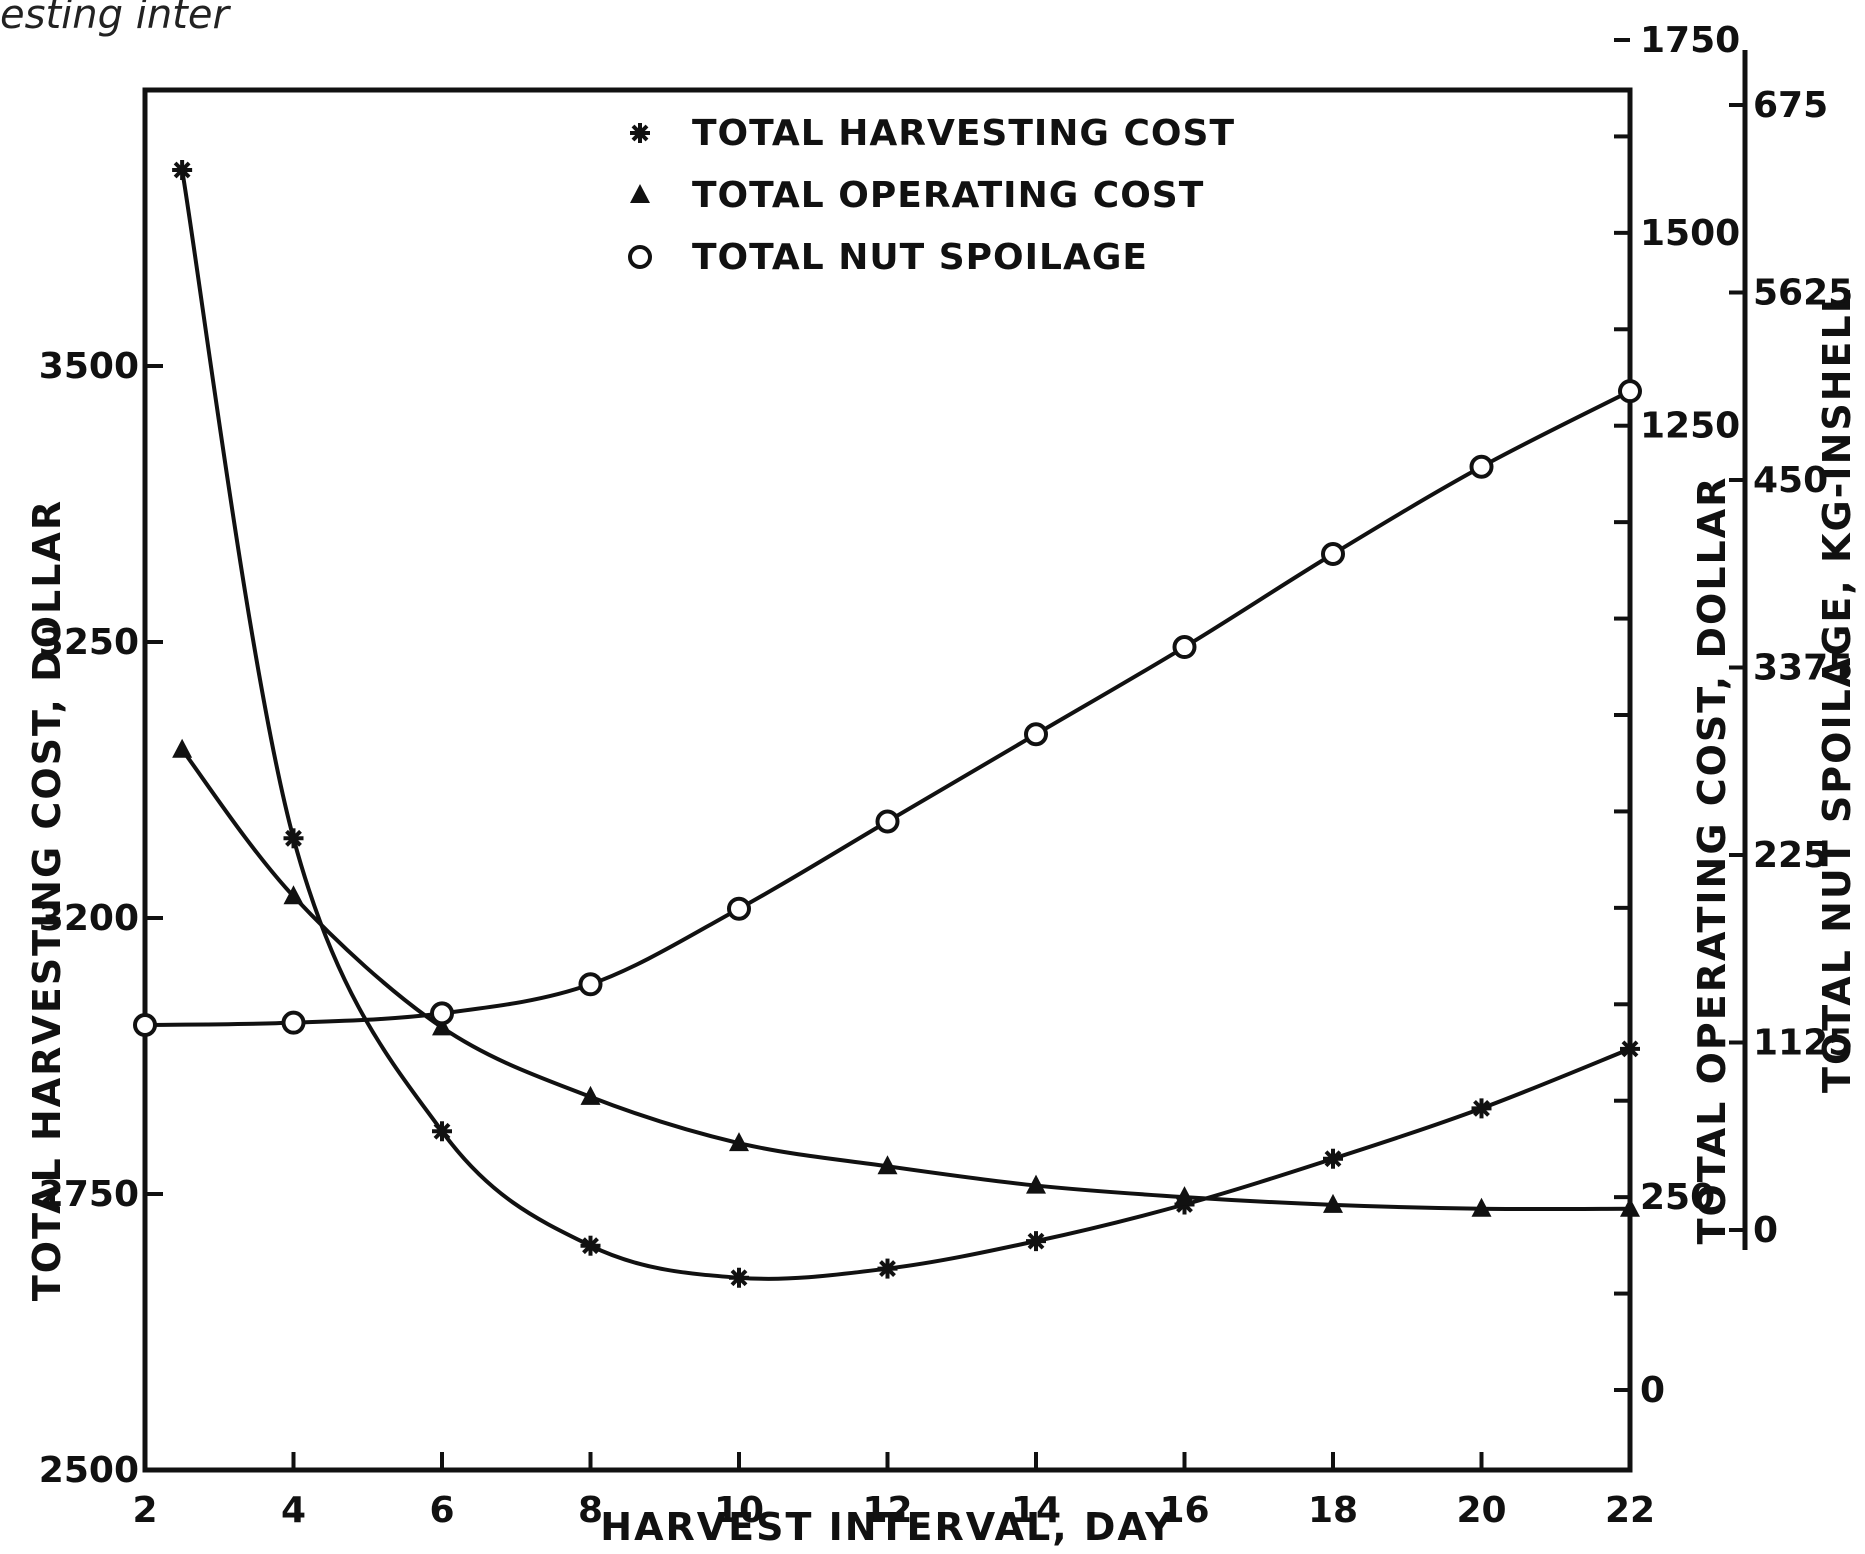 This screenshot has height=1554, width=1865. What do you see at coordinates (739, 1510) in the screenshot?
I see `x-tick-label: 10` at bounding box center [739, 1510].